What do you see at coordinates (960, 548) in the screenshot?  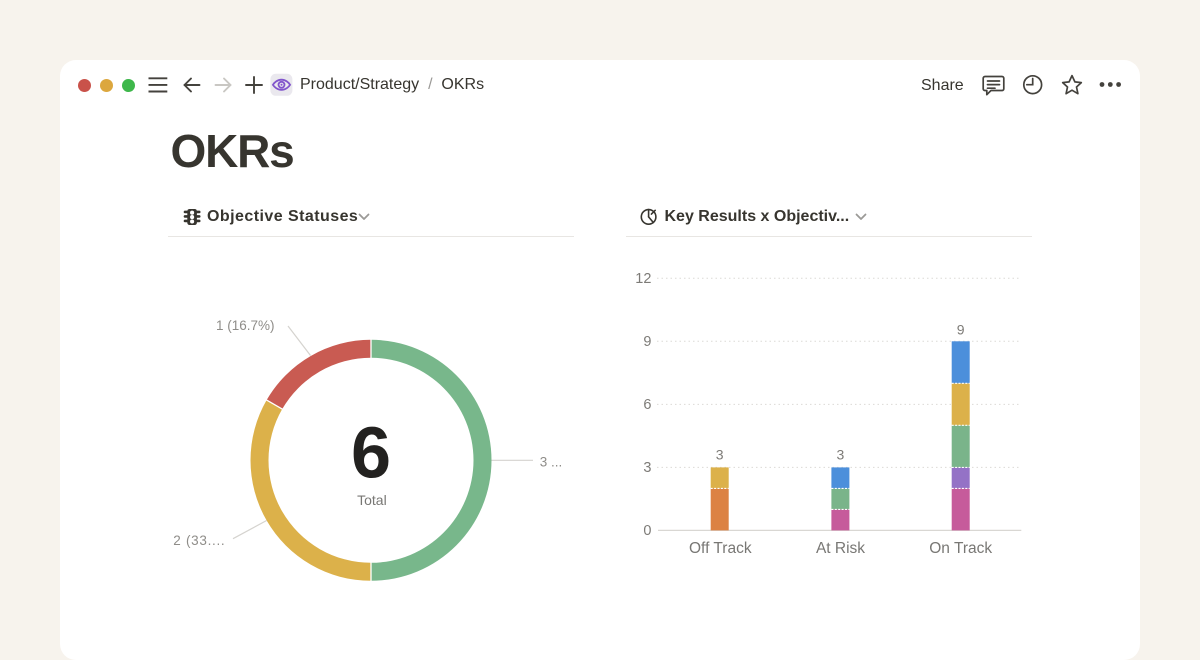 I see `svg-text: On Track` at bounding box center [960, 548].